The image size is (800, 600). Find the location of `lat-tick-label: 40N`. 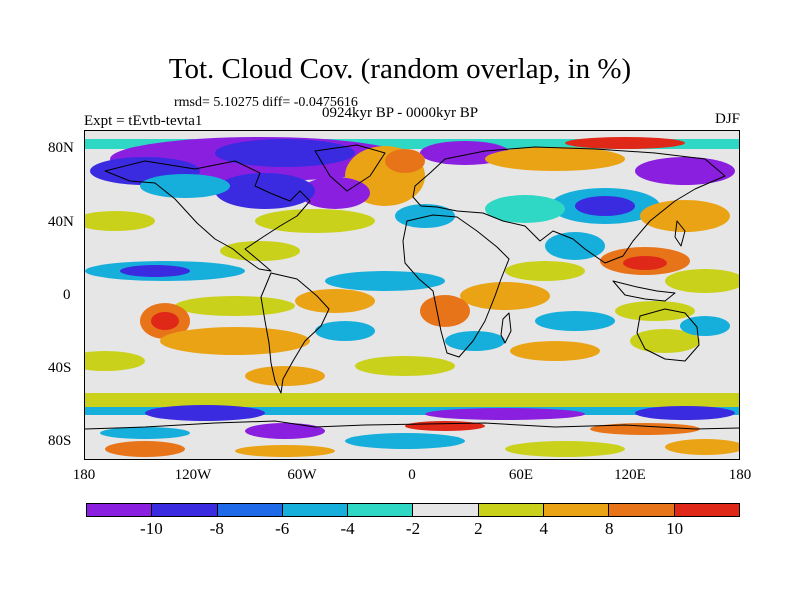

lat-tick-label: 40N is located at coordinates (61, 222).